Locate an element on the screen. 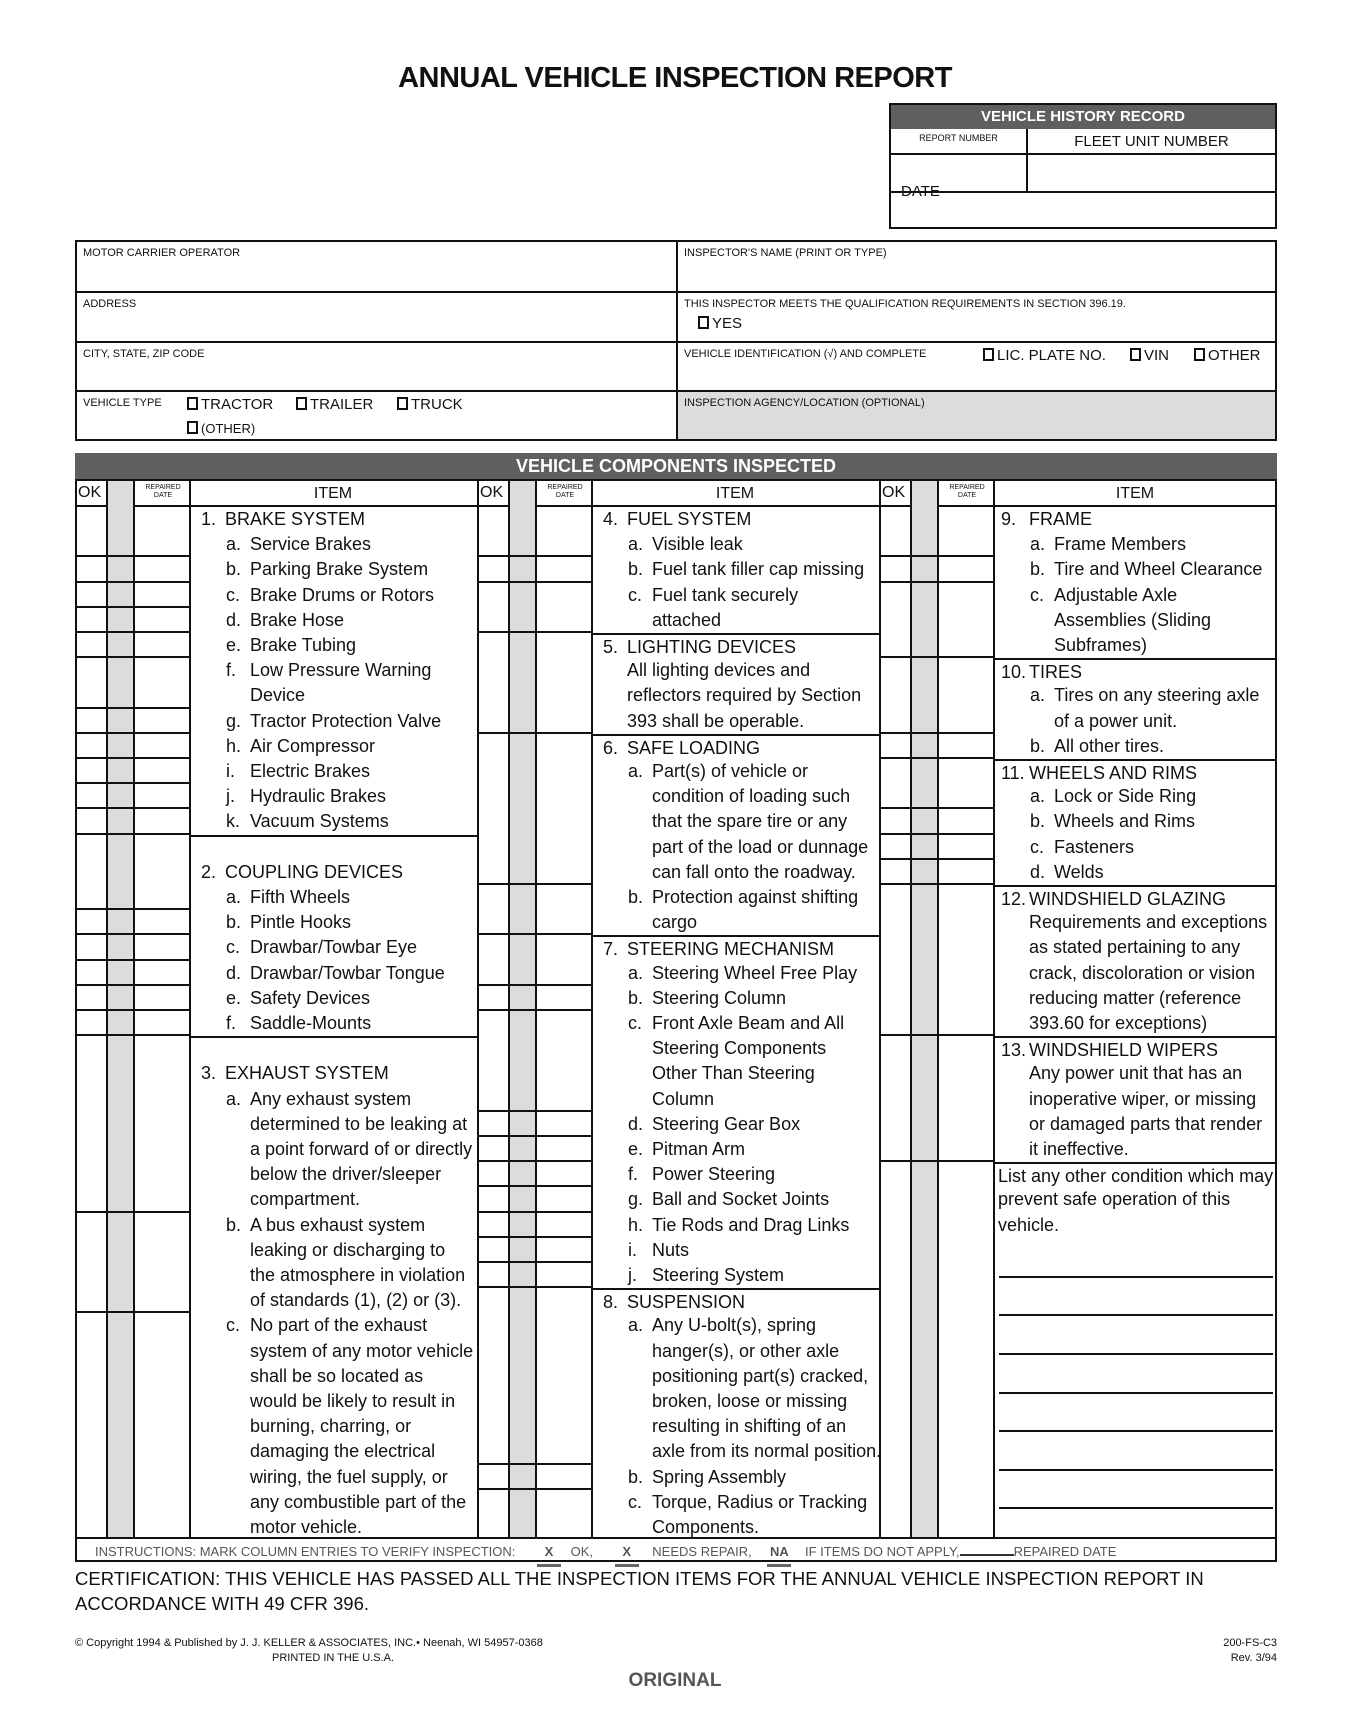  inspector-name-field: INSPECTOR'S NAME (PRINT OR TYPE) is located at coordinates (785, 253).